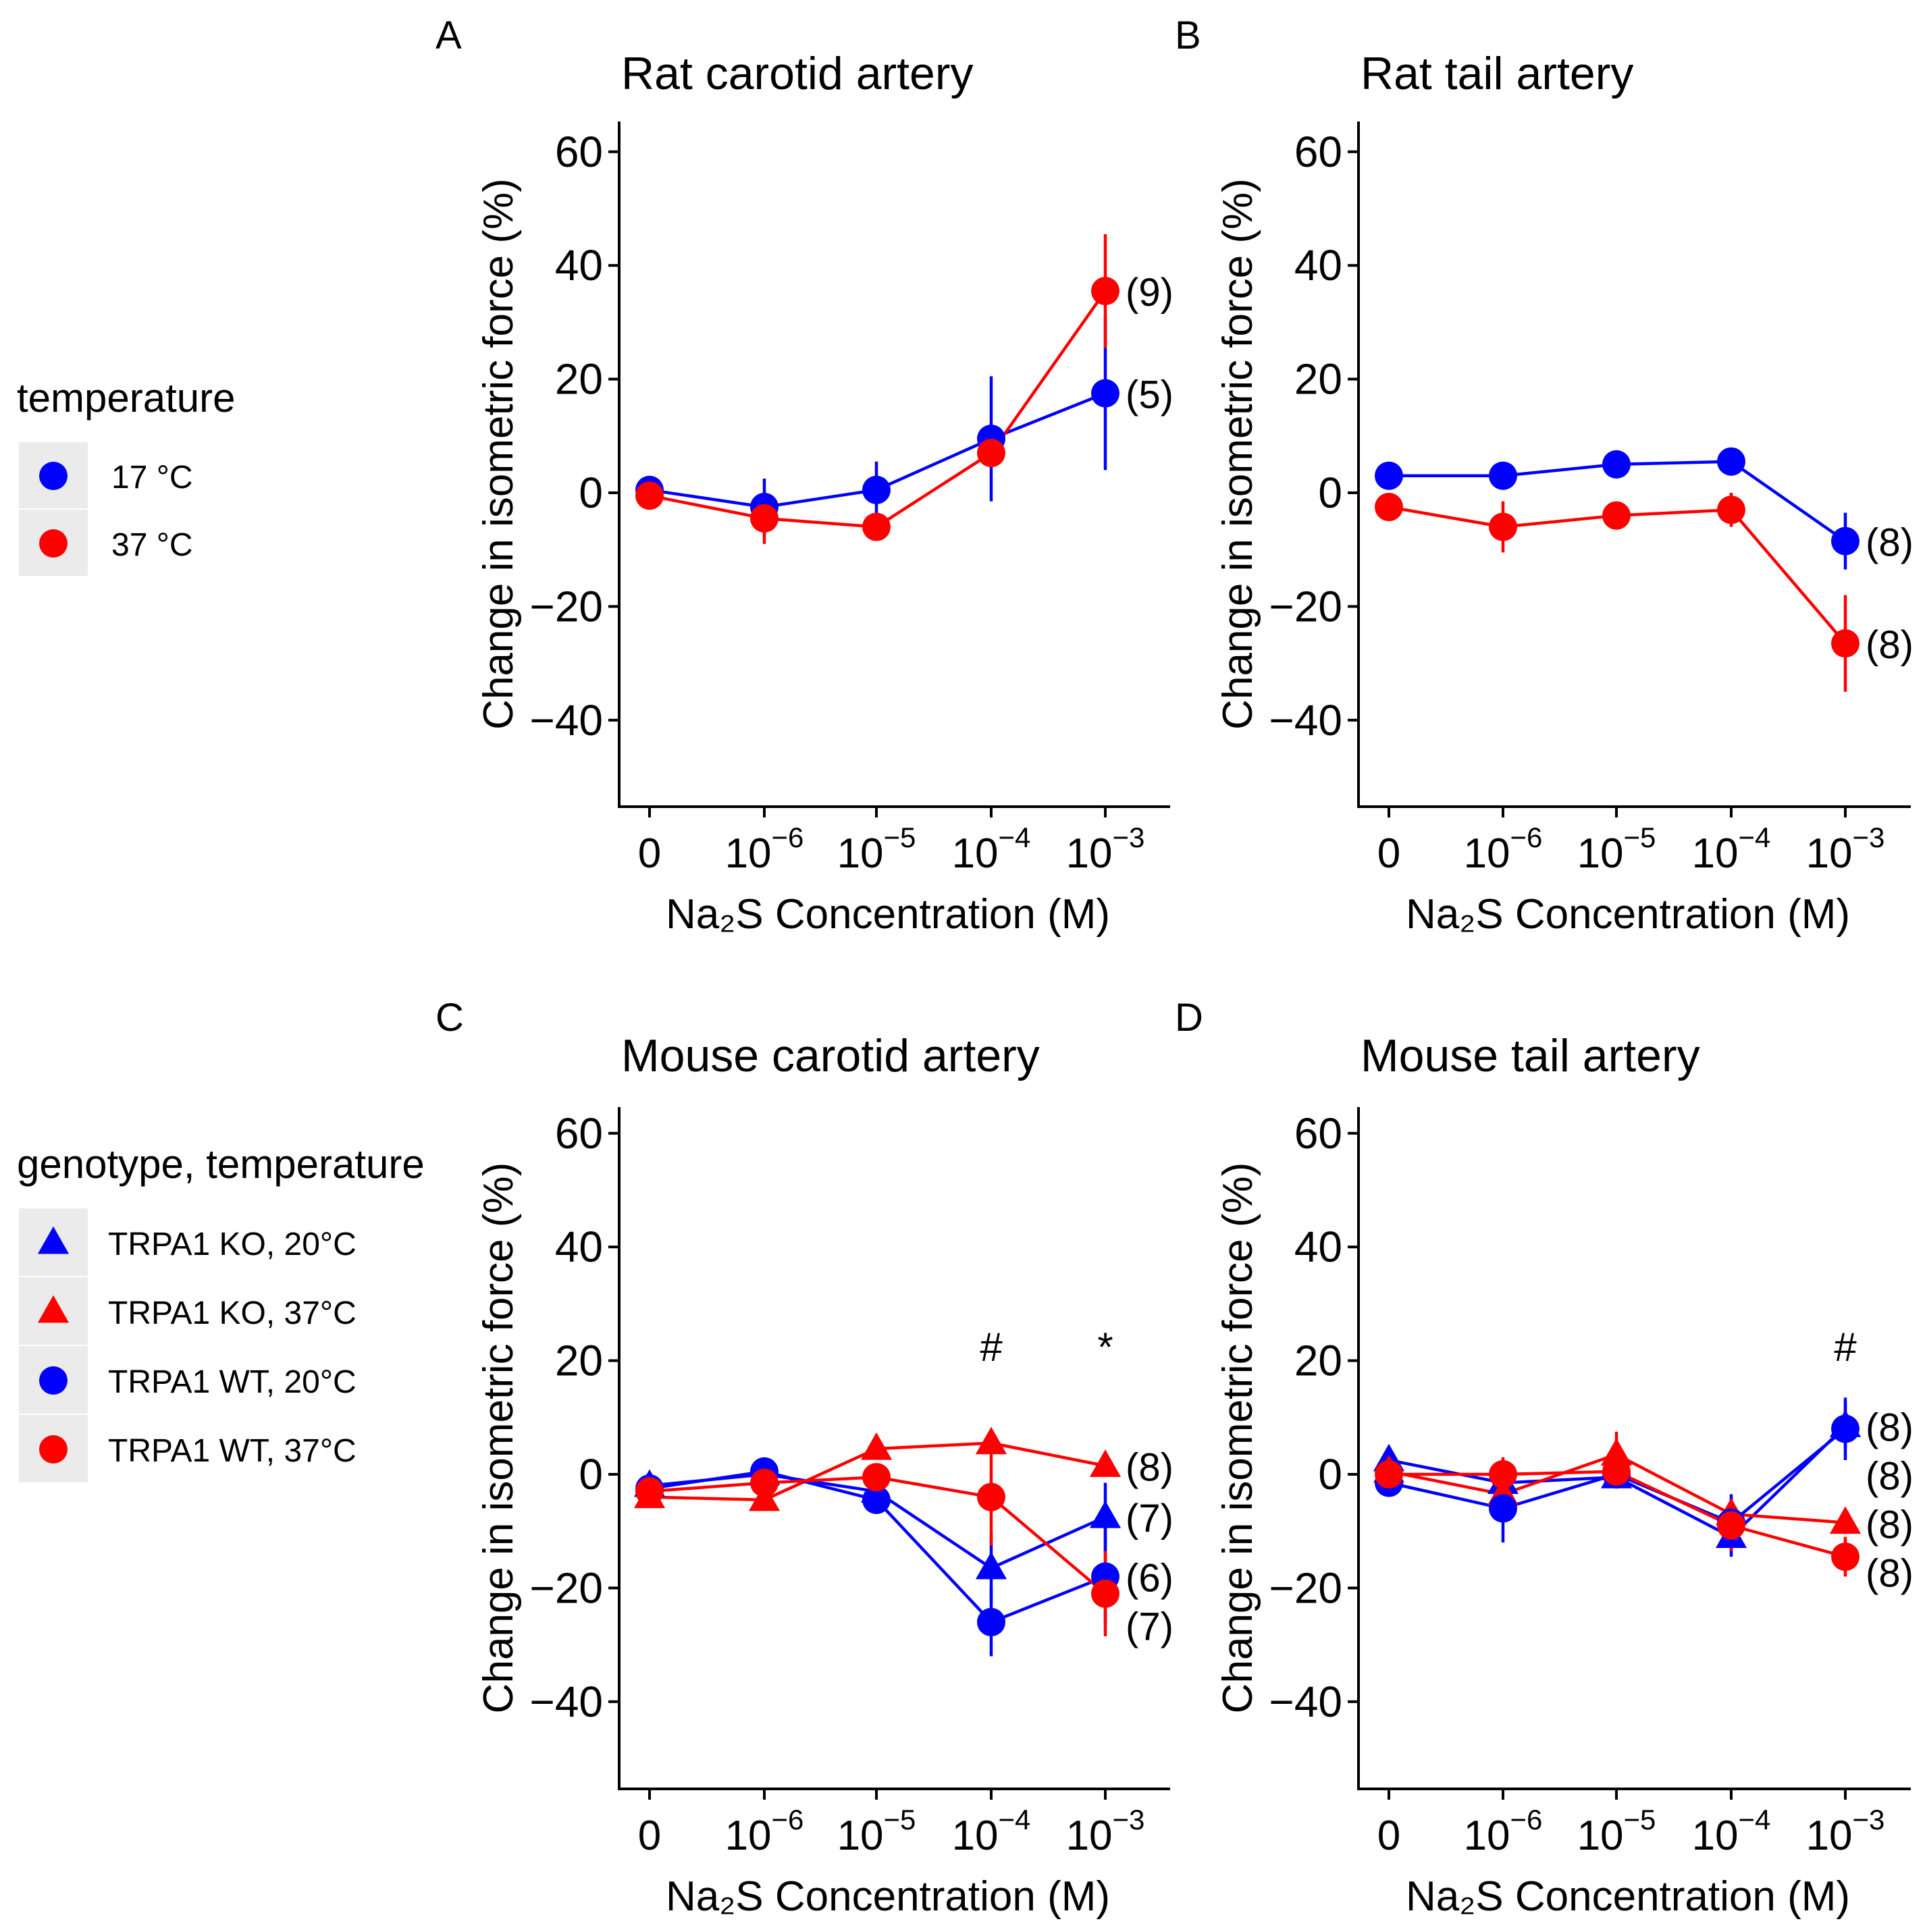 Image resolution: width=1925 pixels, height=1932 pixels. I want to click on panel-title: Mouse tail artery, so click(1530, 1055).